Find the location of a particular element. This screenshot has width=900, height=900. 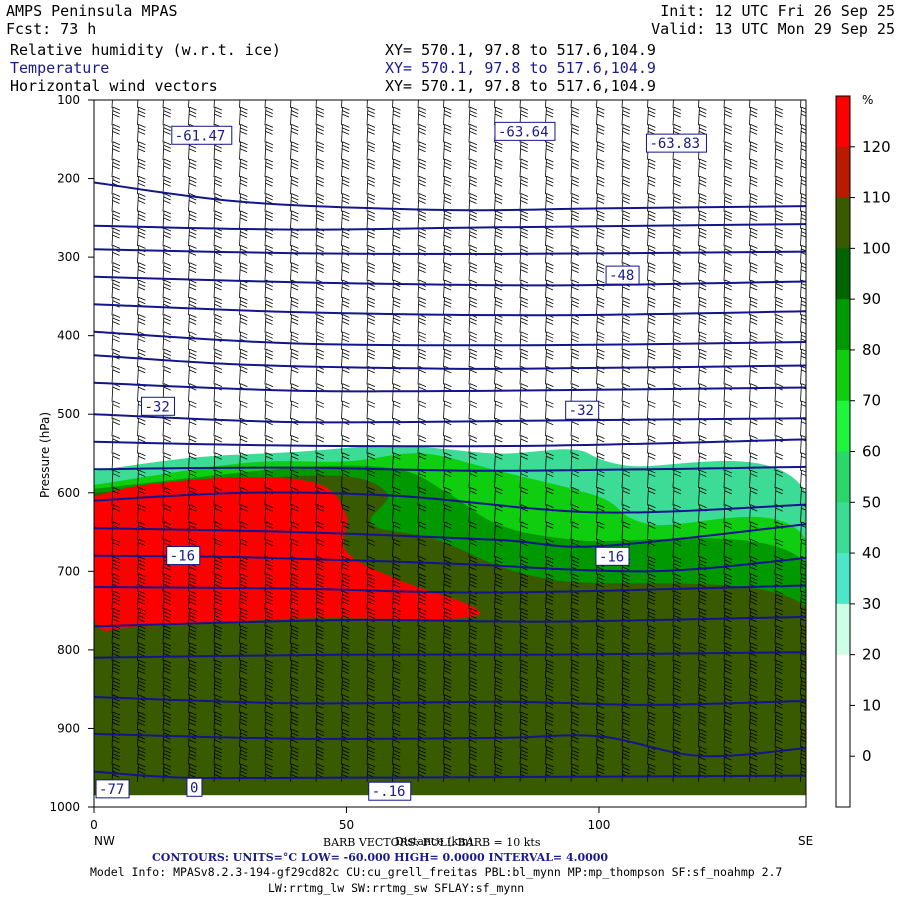

y-tick-label: 400 is located at coordinates (68, 336).